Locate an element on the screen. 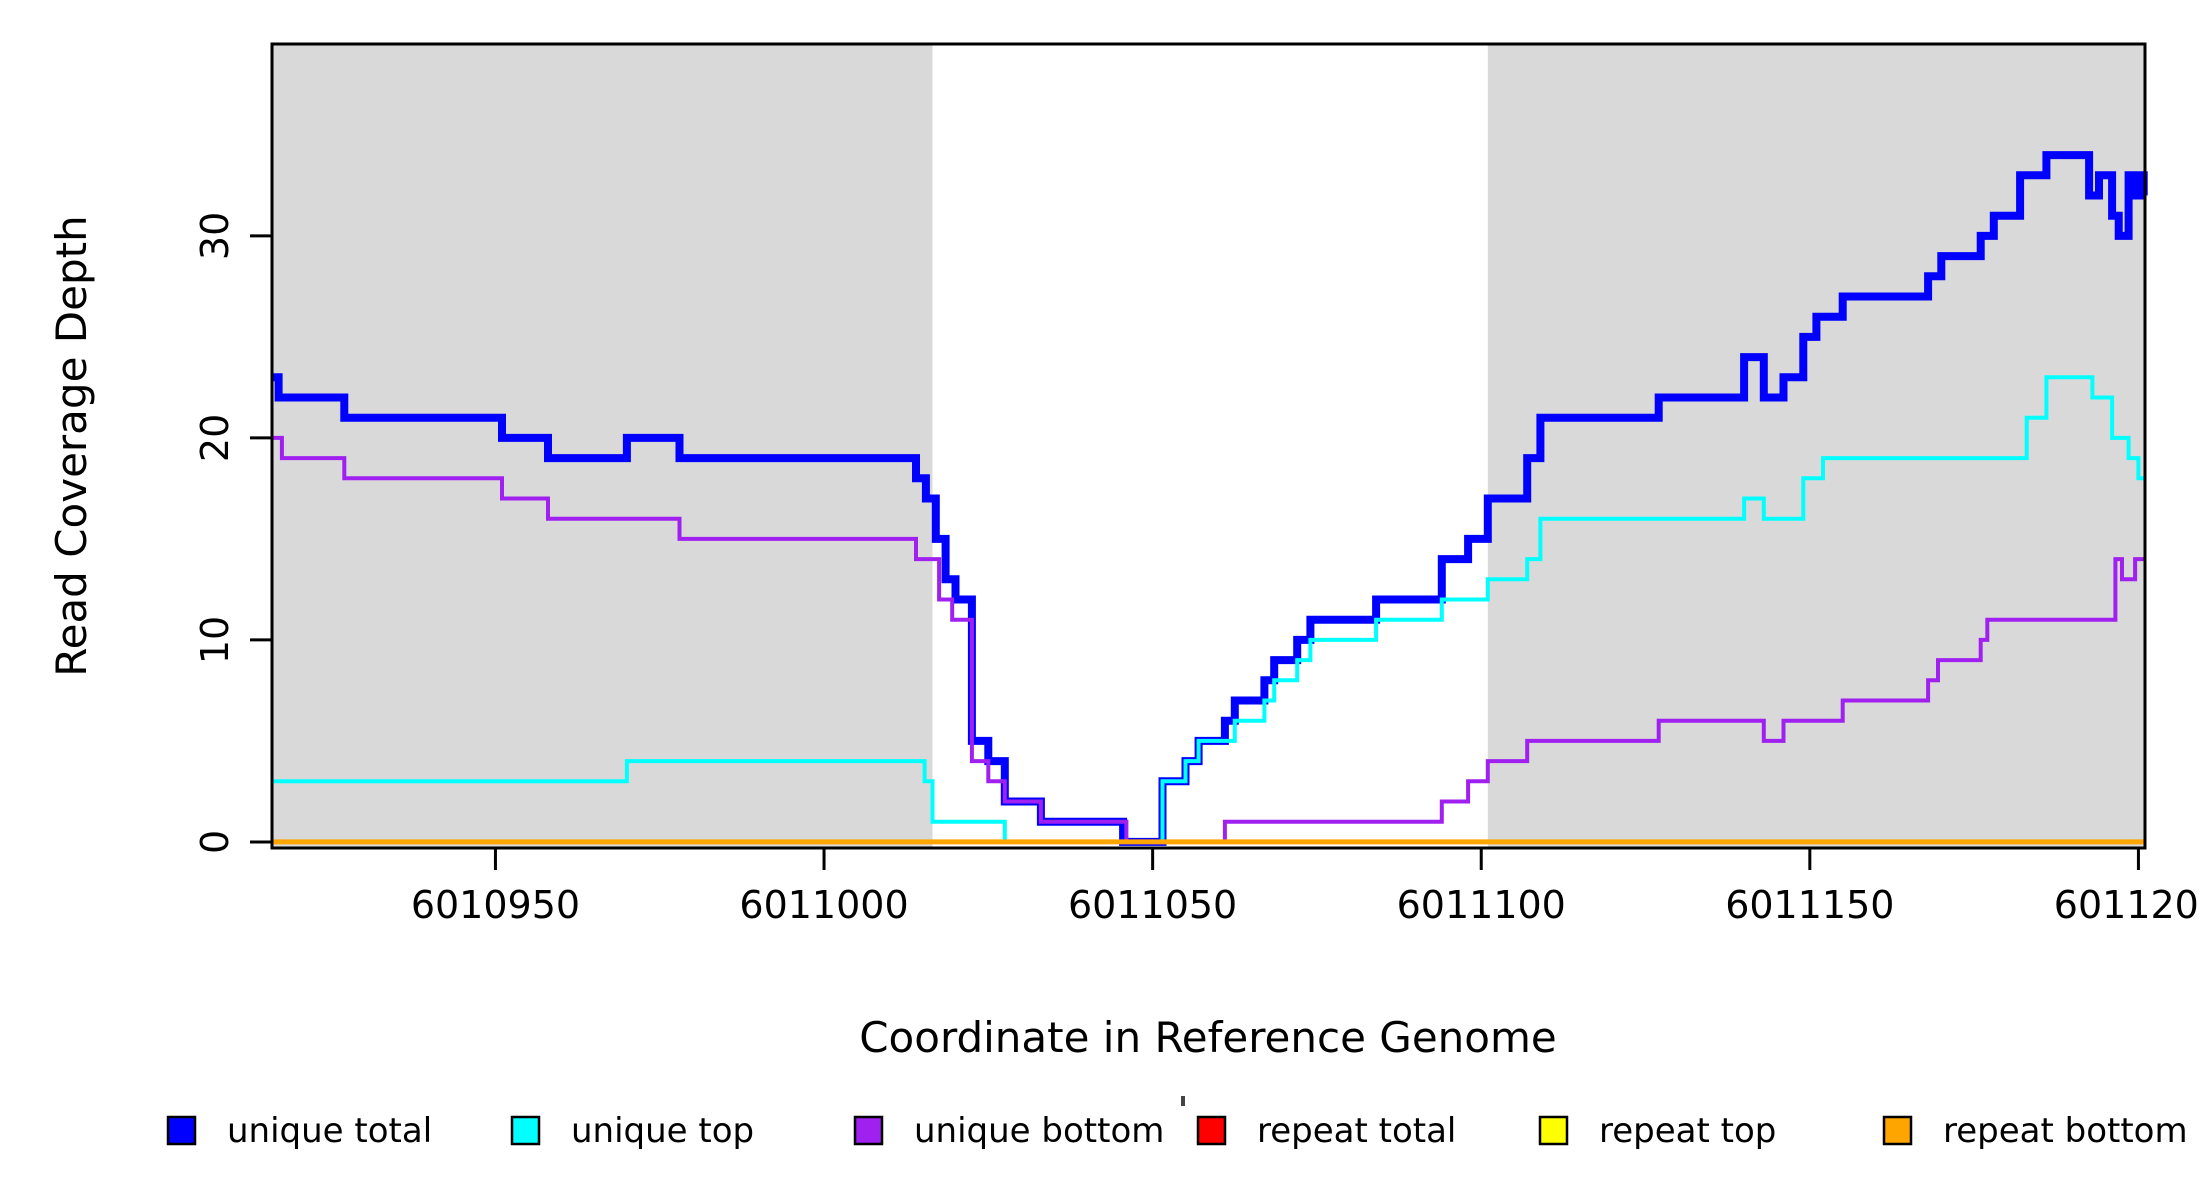 The height and width of the screenshot is (1200, 2200). legend-swatch-repeat-total is located at coordinates (1211, 1130).